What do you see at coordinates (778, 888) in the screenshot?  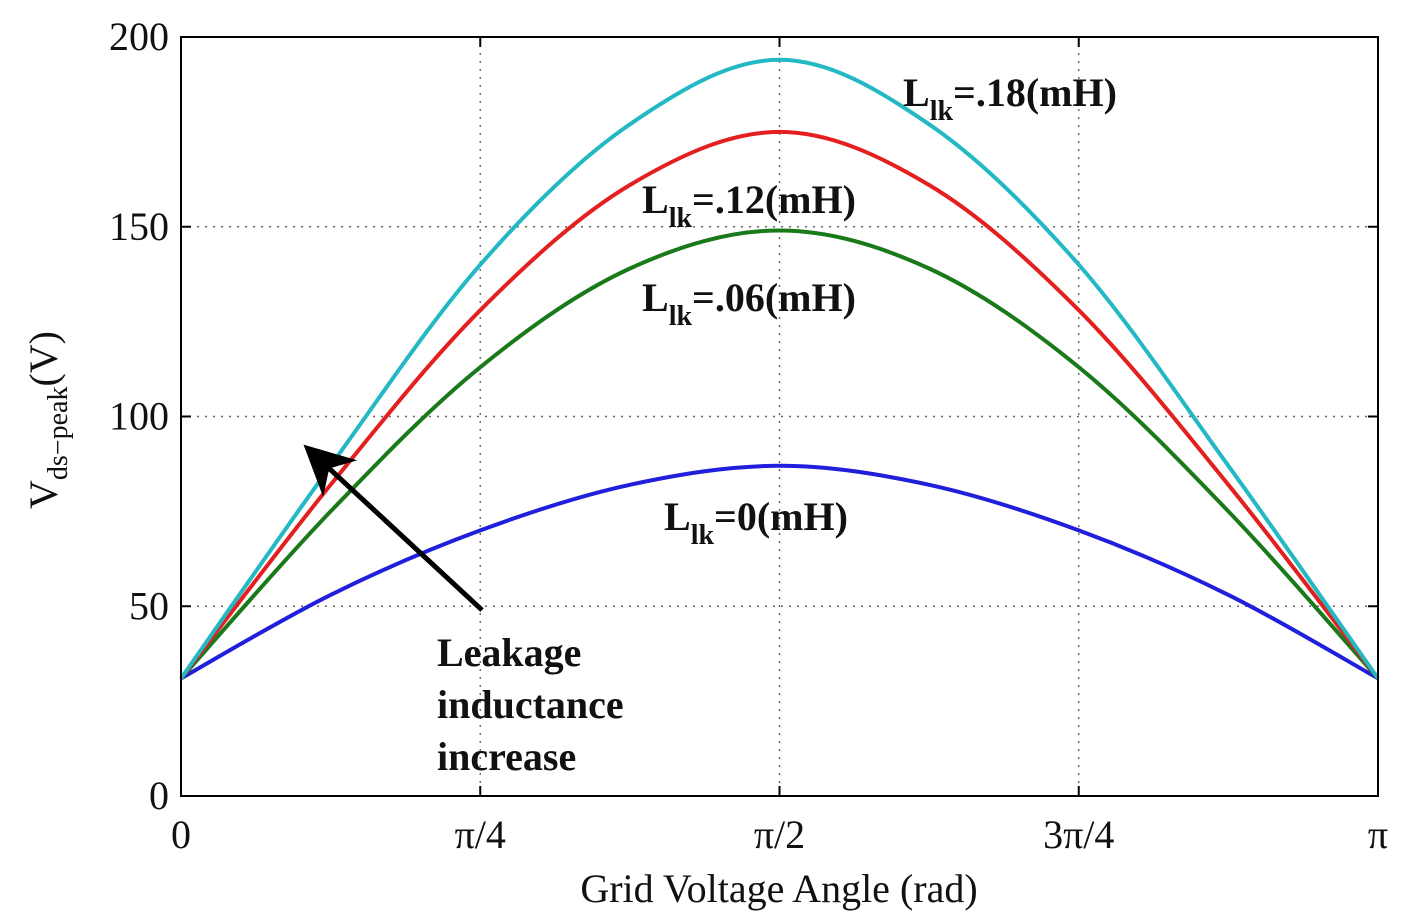 I see `x-axis-title: Grid Voltage Angle (rad)` at bounding box center [778, 888].